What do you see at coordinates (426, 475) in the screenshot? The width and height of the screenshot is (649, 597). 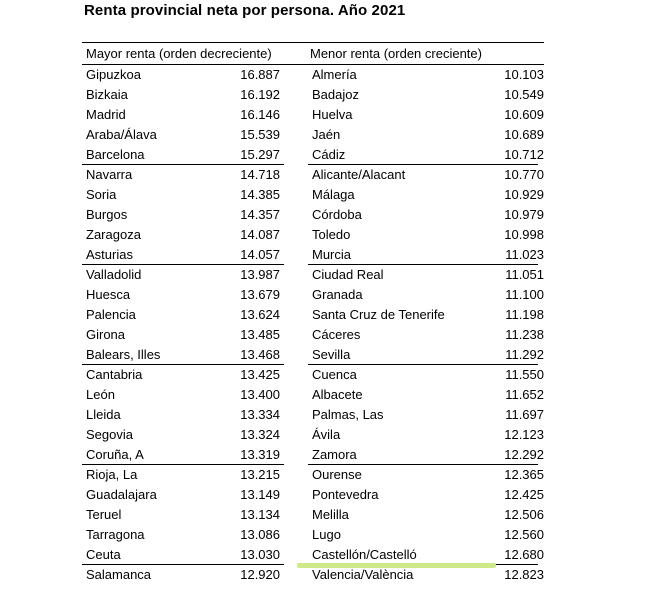 I see `right-cell: Ourense 12.365` at bounding box center [426, 475].